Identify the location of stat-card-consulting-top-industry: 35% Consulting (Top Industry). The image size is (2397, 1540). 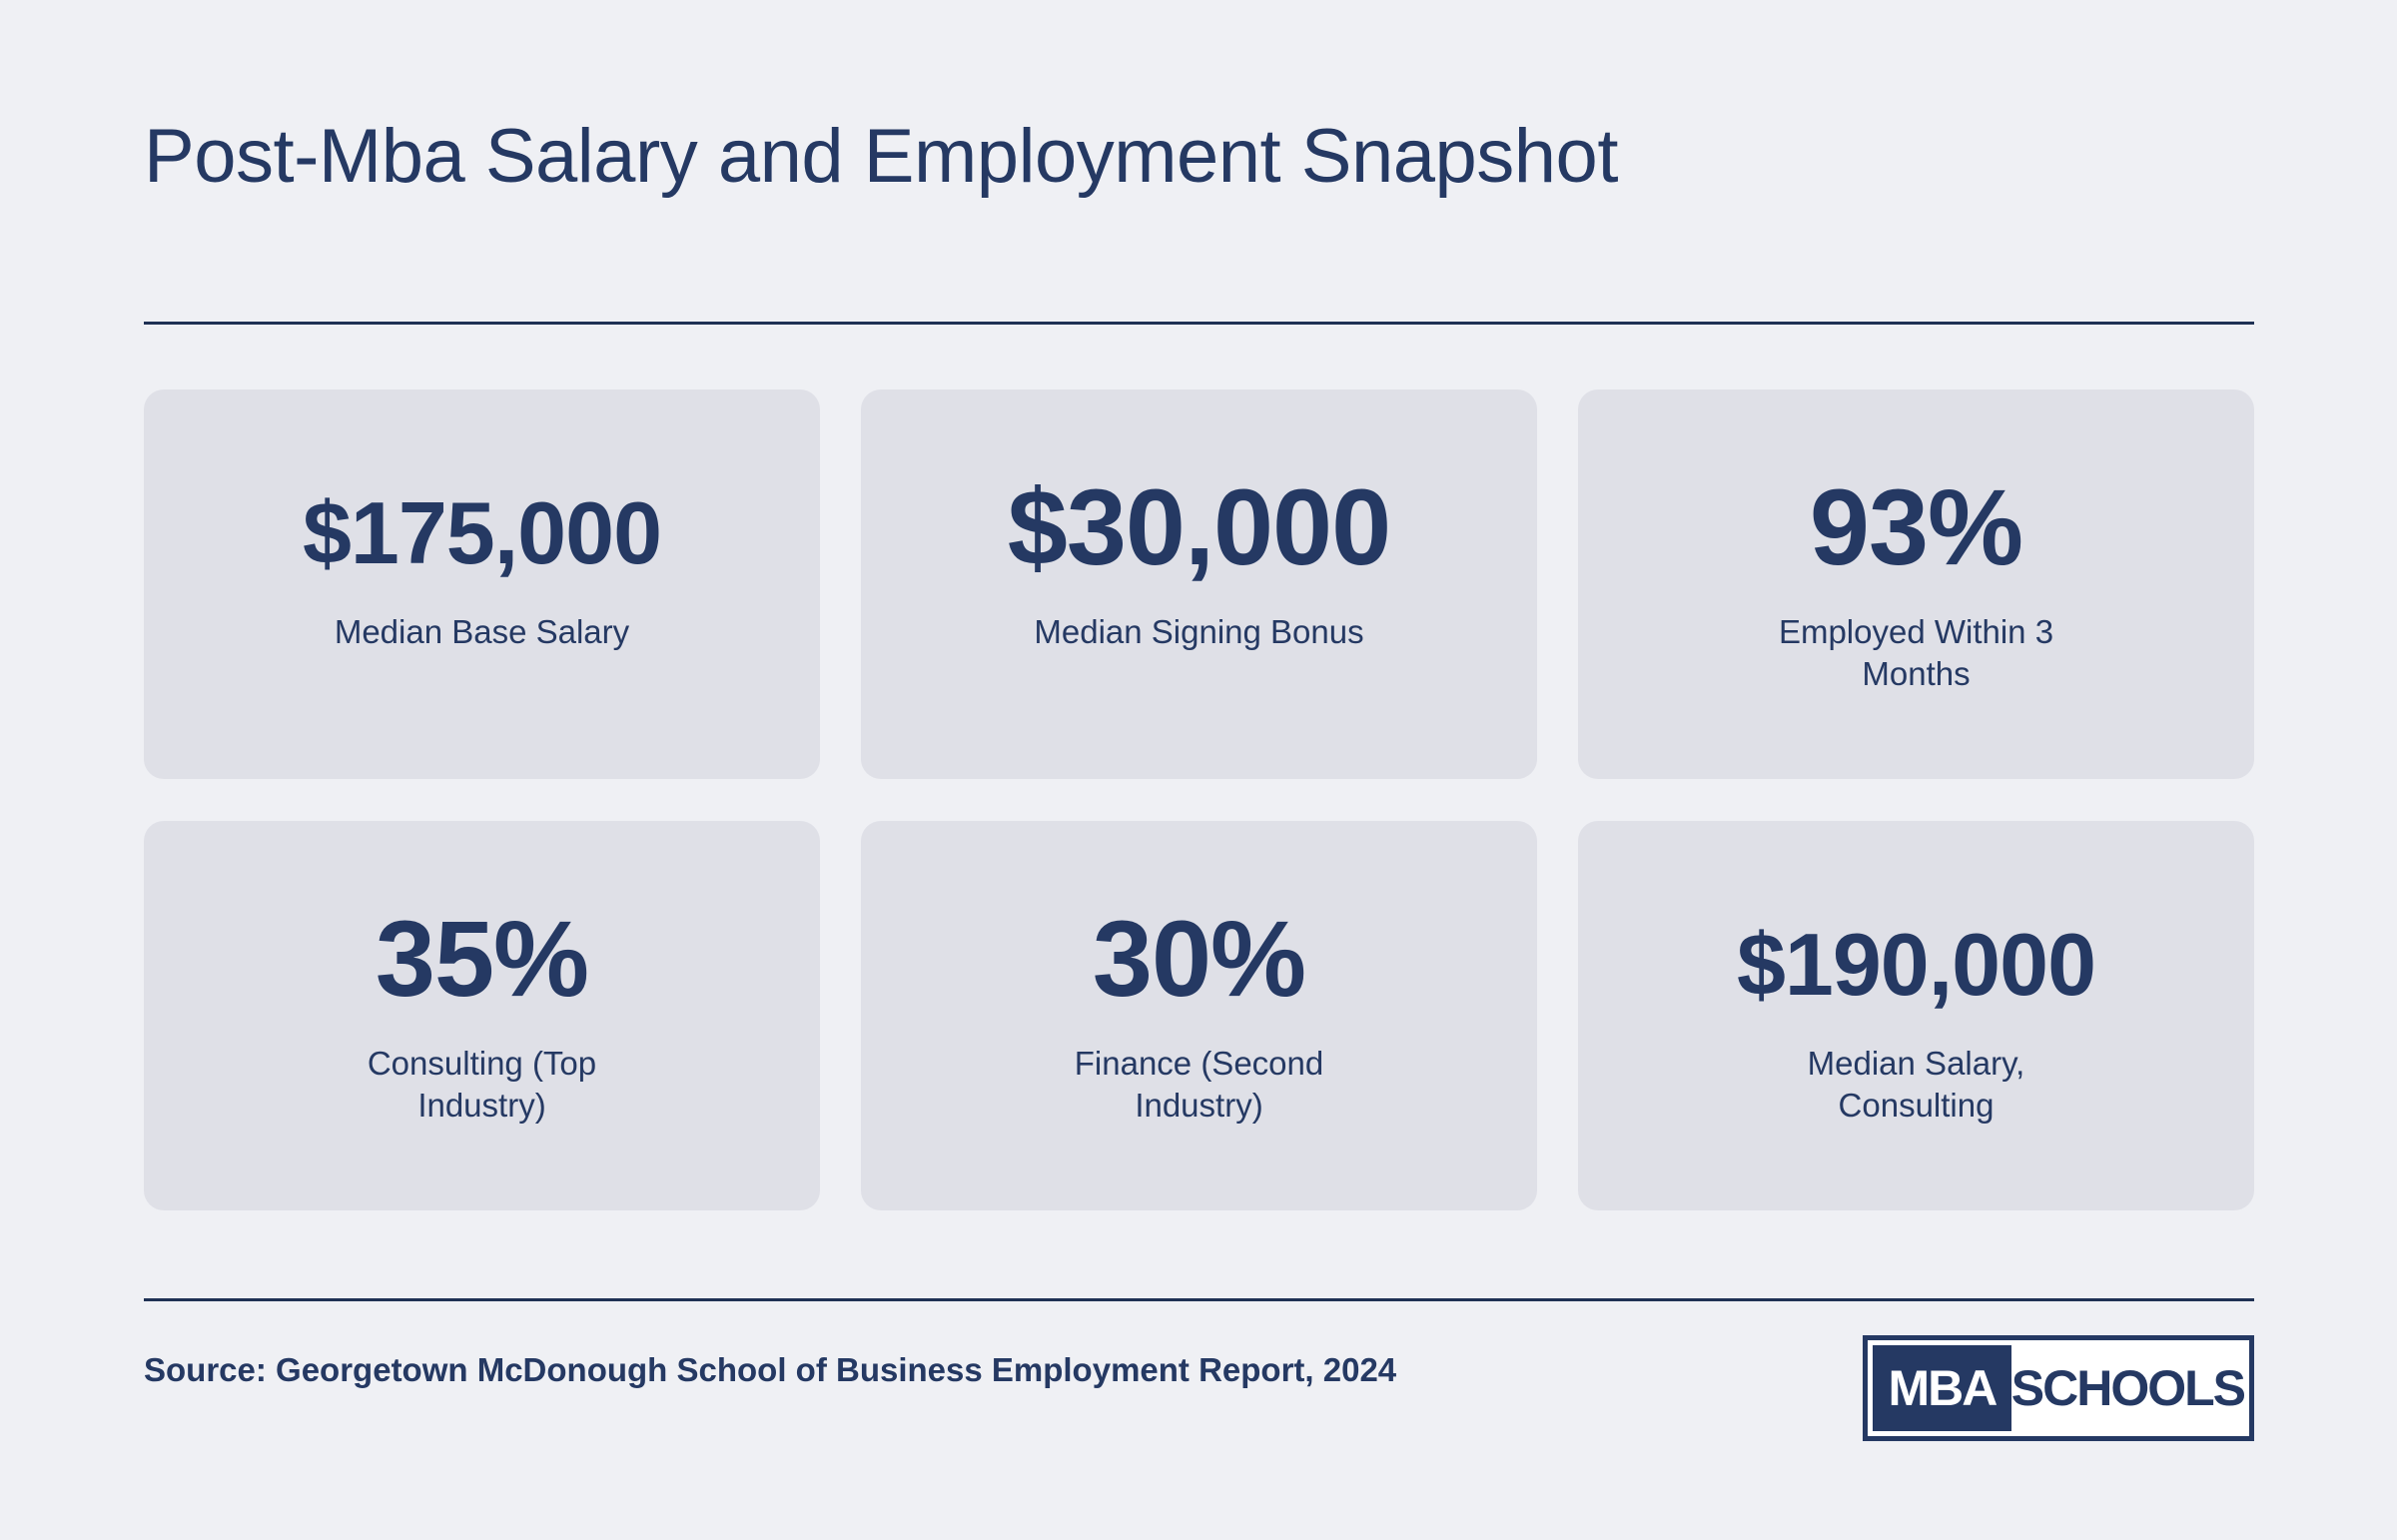
(482, 1016).